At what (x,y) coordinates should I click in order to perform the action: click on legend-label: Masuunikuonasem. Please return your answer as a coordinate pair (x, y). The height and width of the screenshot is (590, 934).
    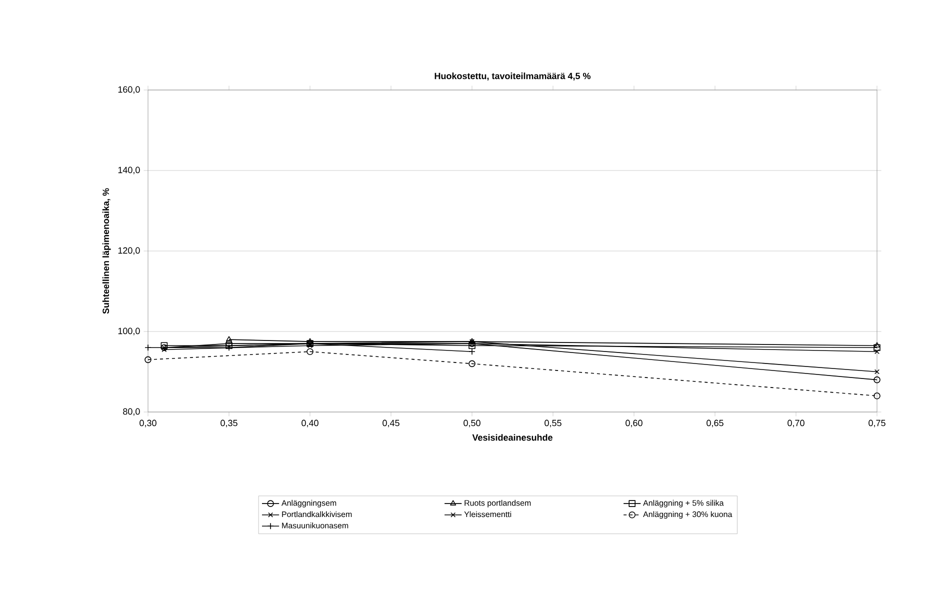
    Looking at the image, I should click on (315, 525).